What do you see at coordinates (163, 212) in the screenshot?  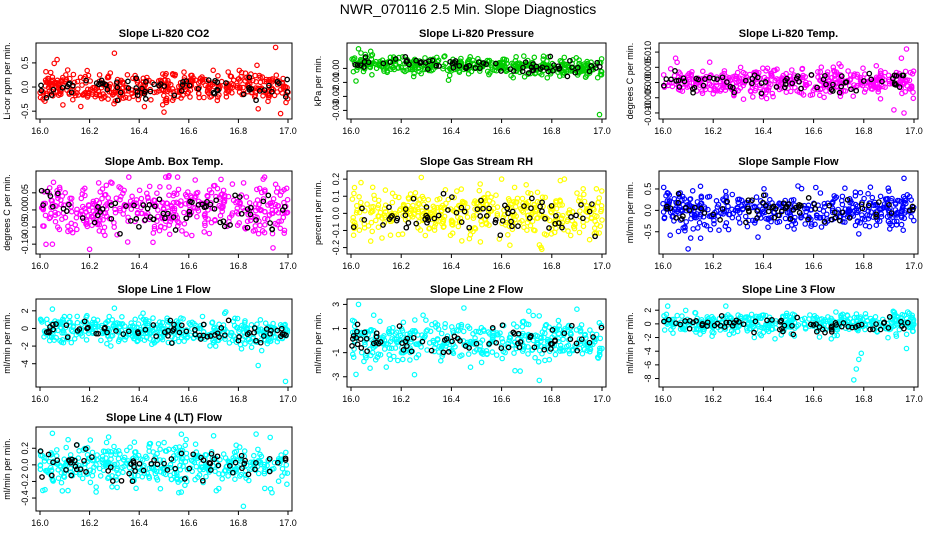 I see `reference-series-black` at bounding box center [163, 212].